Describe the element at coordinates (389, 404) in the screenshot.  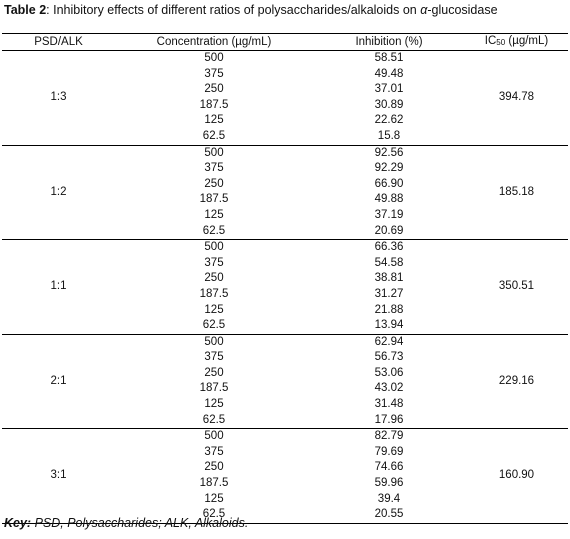
I see `inhibition-cell: 31.48` at that location.